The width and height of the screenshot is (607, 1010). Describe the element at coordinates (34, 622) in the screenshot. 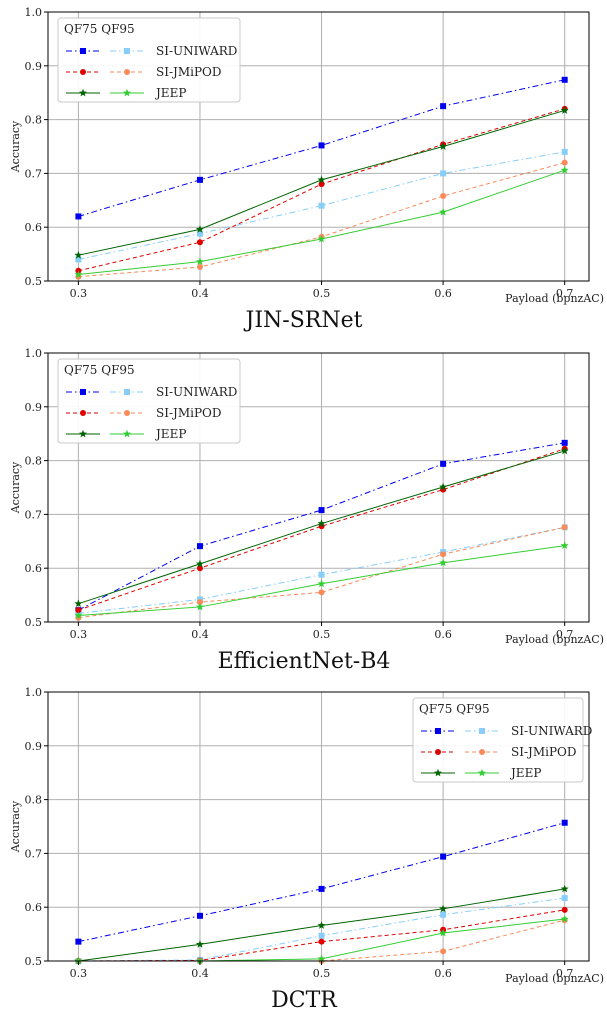

I see `y-tick-label: 0.5` at that location.